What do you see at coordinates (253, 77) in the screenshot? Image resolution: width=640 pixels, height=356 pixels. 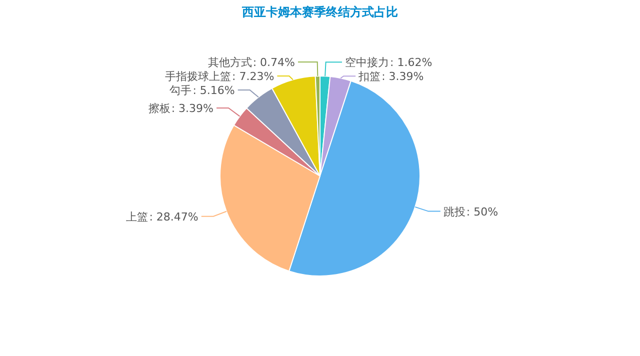 I see `data-label: : 7.23%` at bounding box center [253, 77].